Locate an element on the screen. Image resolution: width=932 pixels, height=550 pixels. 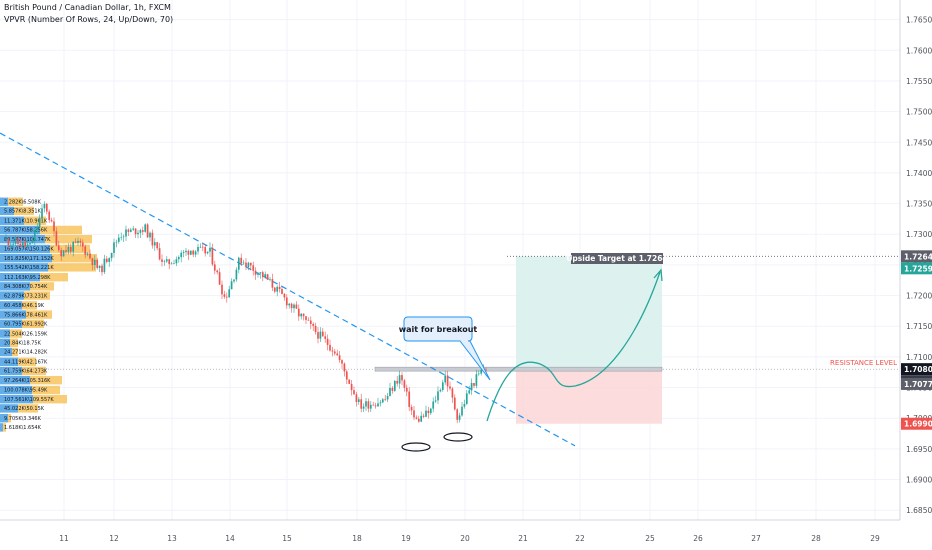
y-tick-label: 1.71000 is located at coordinates (919, 357).